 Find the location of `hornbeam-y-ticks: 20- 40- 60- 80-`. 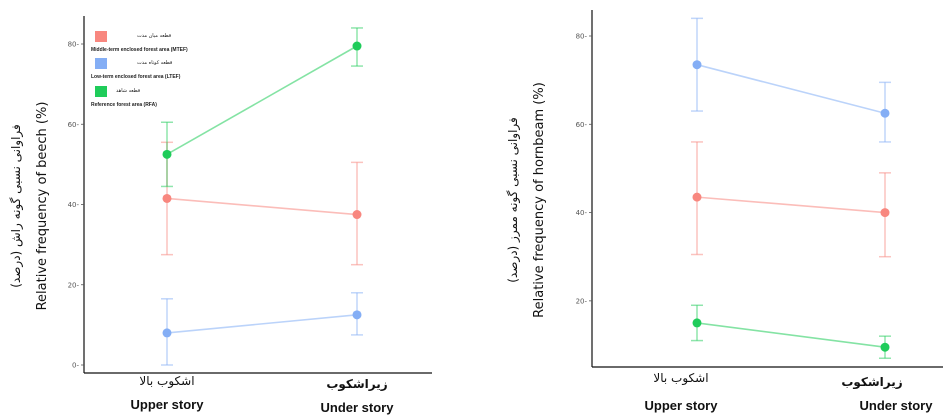

hornbeam-y-ticks: 20- 40- 60- 80- is located at coordinates (584, 169).